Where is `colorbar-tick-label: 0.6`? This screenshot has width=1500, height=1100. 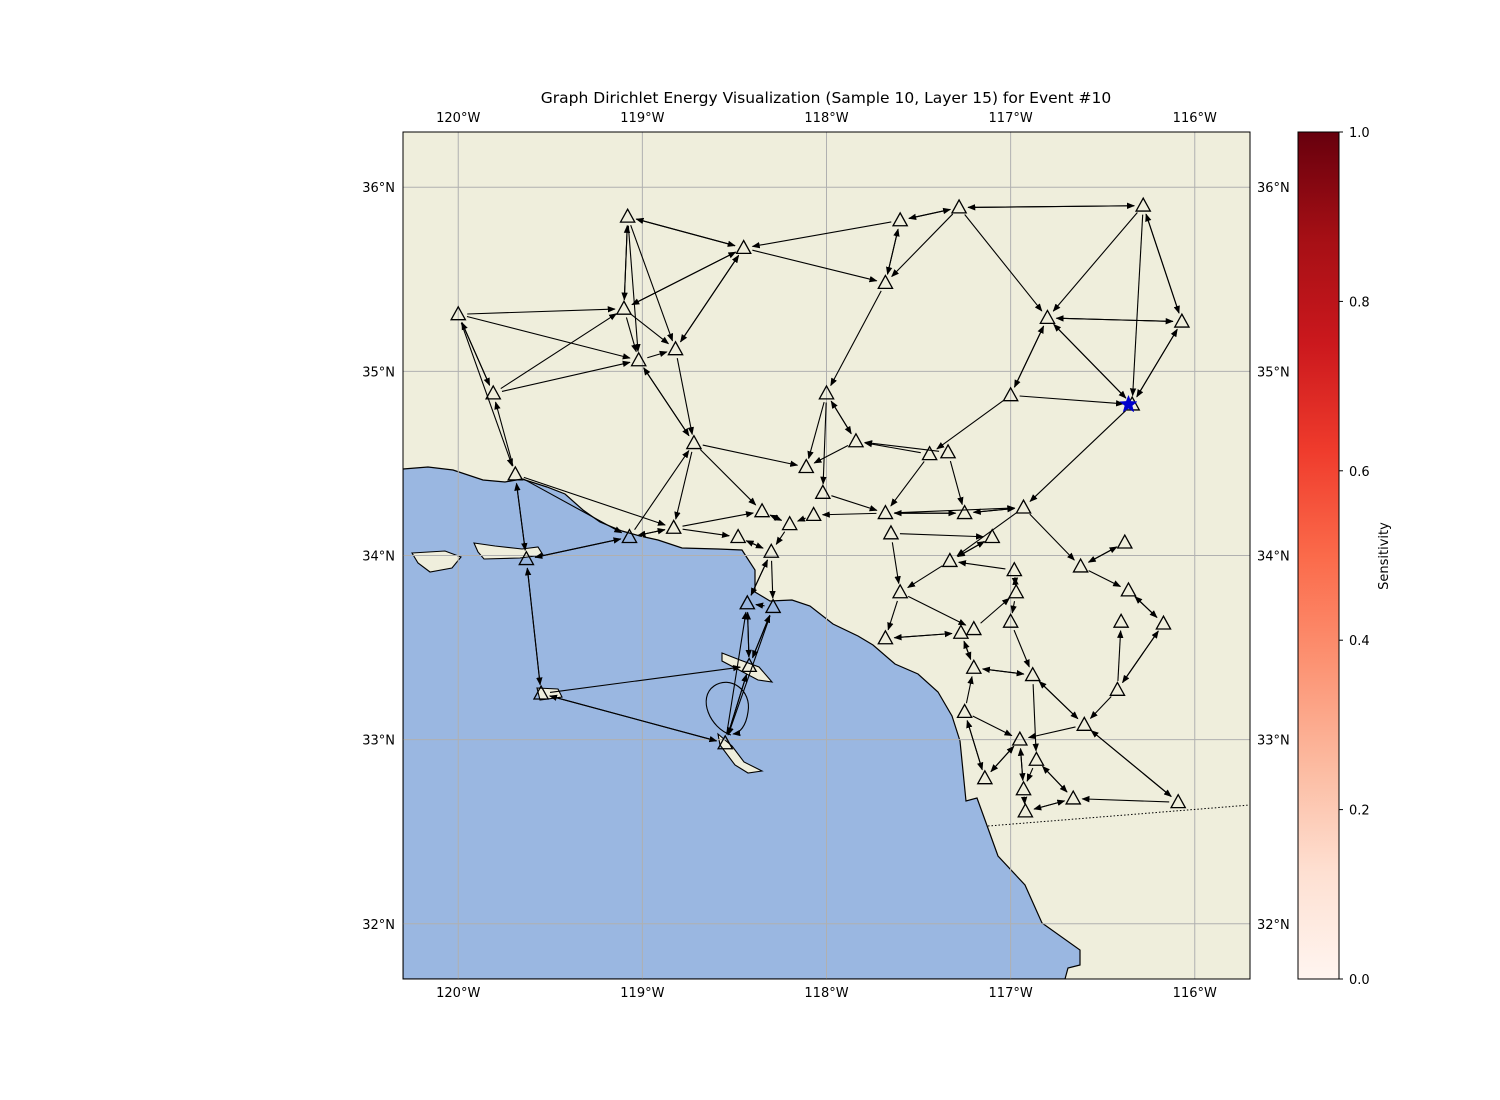
colorbar-tick-label: 0.6 is located at coordinates (1359, 472).